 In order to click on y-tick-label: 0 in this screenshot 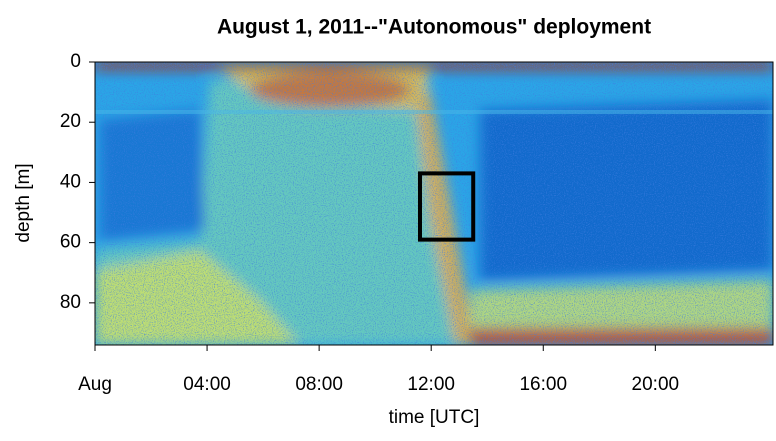, I will do `click(75, 61)`.